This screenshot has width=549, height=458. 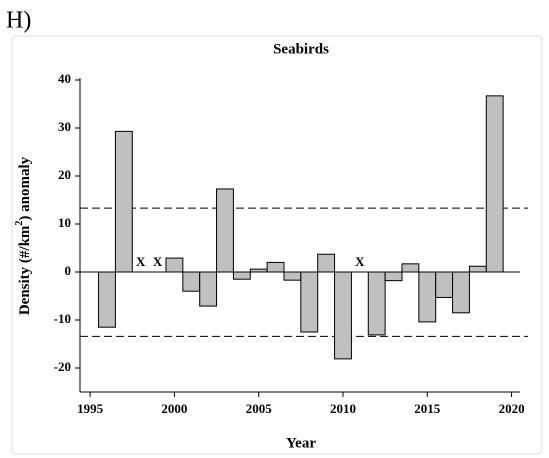 I want to click on y-tick-label: 10, so click(x=64, y=222).